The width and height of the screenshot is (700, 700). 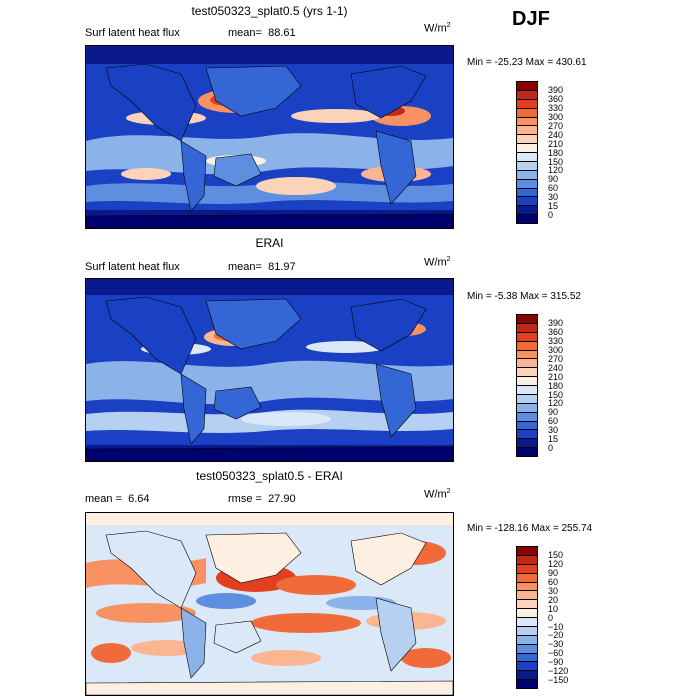 What do you see at coordinates (269, 11) in the screenshot?
I see `panel1-title: test050323_splat0.5 (yrs 1-1)` at bounding box center [269, 11].